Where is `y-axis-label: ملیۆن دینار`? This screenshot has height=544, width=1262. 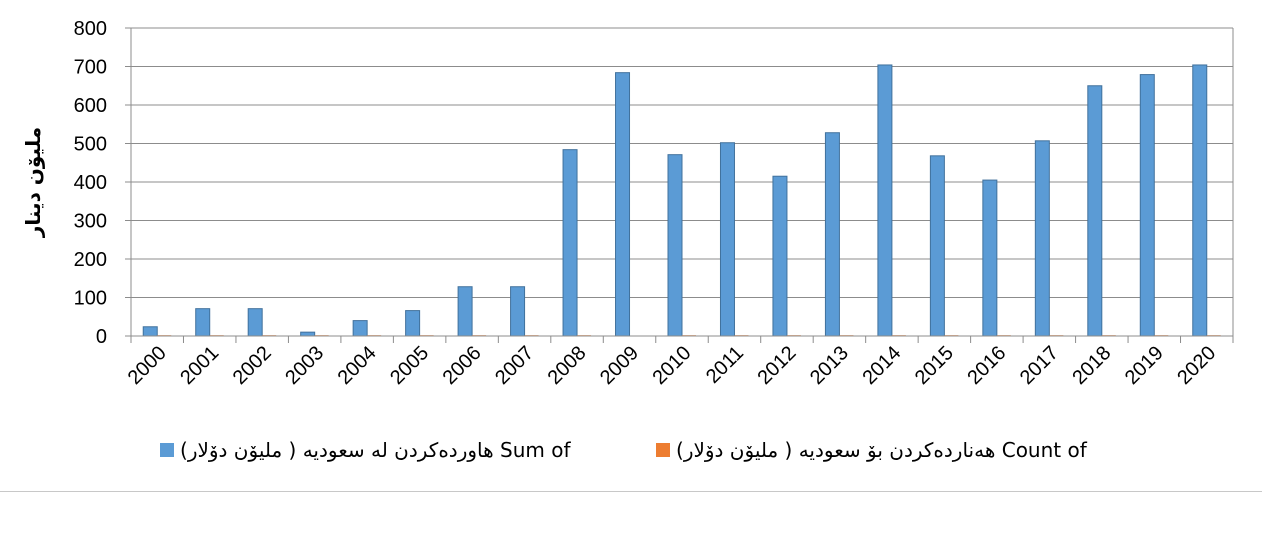 y-axis-label: ملیۆن دینار is located at coordinates (33, 182).